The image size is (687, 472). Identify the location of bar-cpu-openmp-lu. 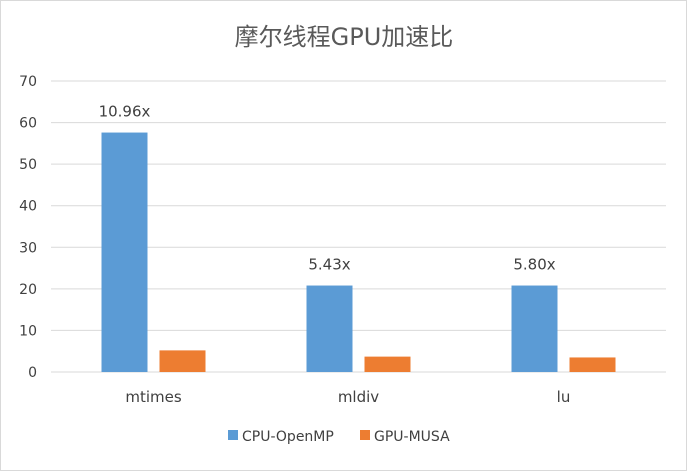
(534, 328).